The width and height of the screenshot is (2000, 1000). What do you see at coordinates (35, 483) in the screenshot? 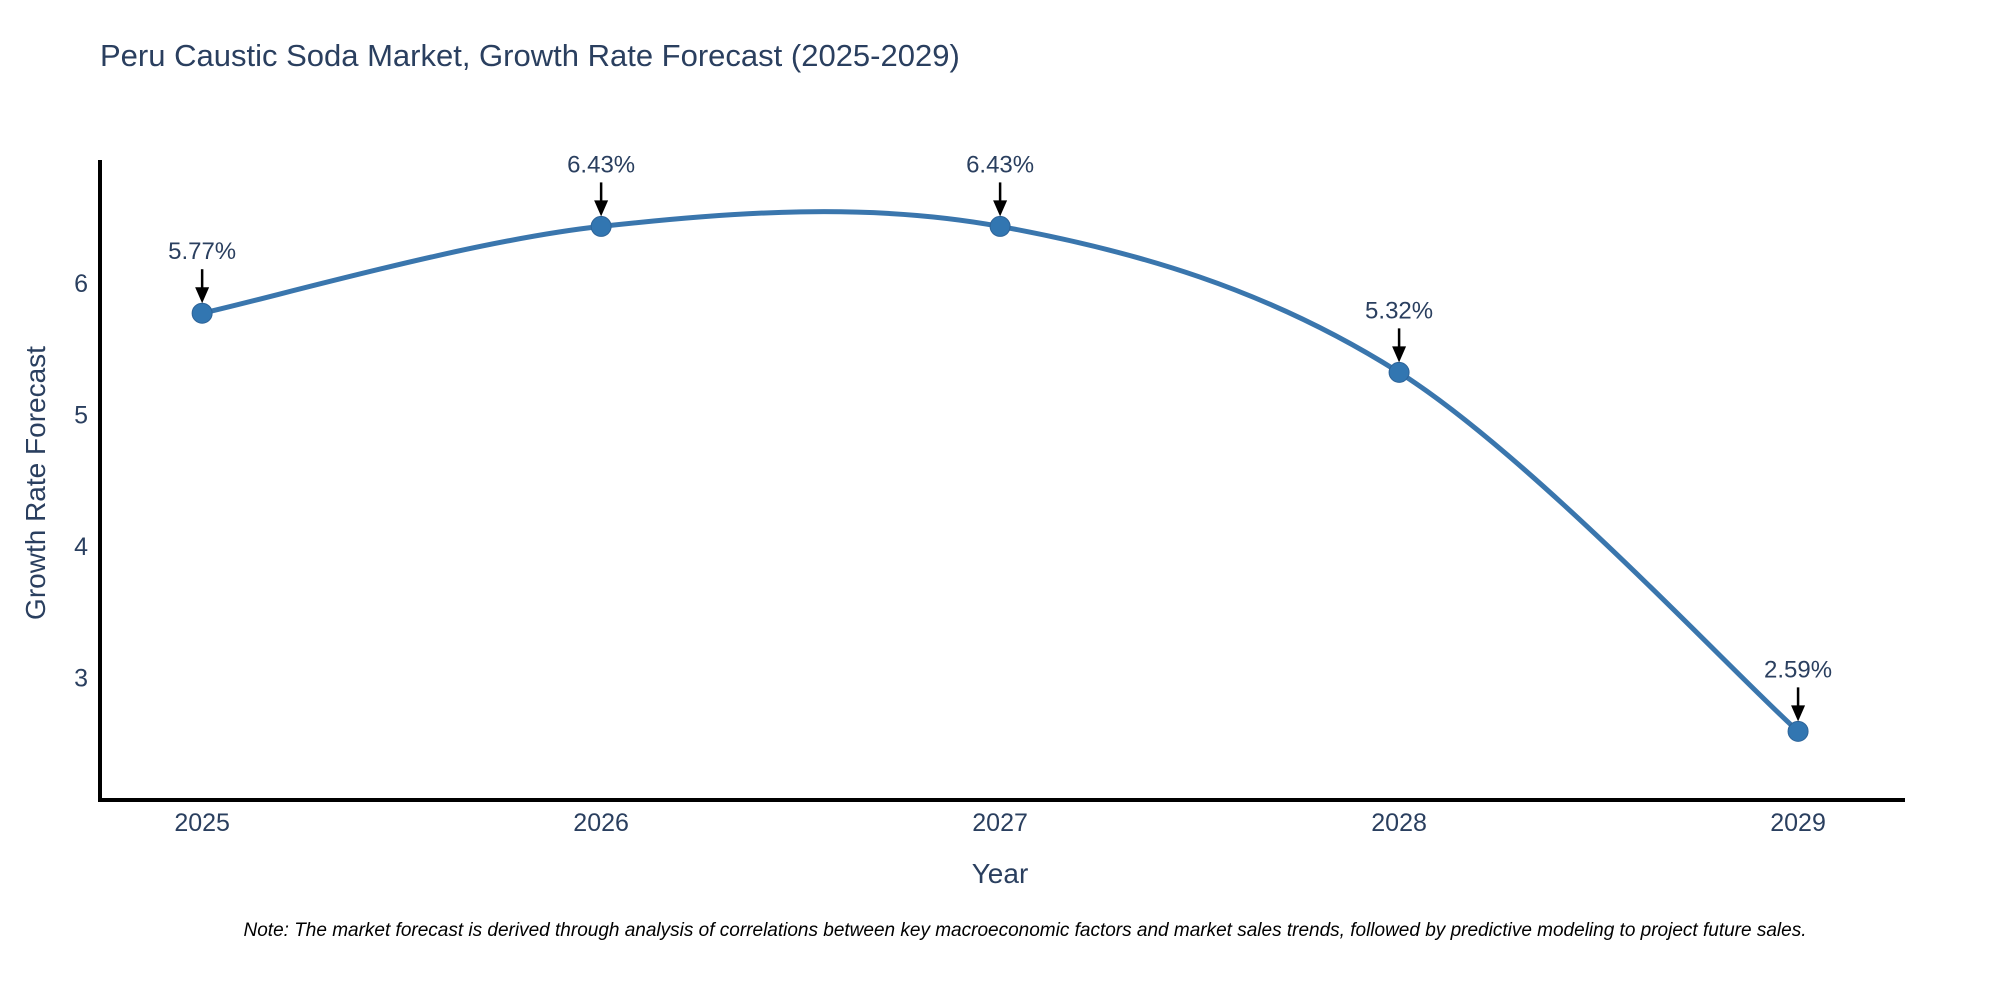
I see `y-axis-title: Growth Rate Forecast` at bounding box center [35, 483].